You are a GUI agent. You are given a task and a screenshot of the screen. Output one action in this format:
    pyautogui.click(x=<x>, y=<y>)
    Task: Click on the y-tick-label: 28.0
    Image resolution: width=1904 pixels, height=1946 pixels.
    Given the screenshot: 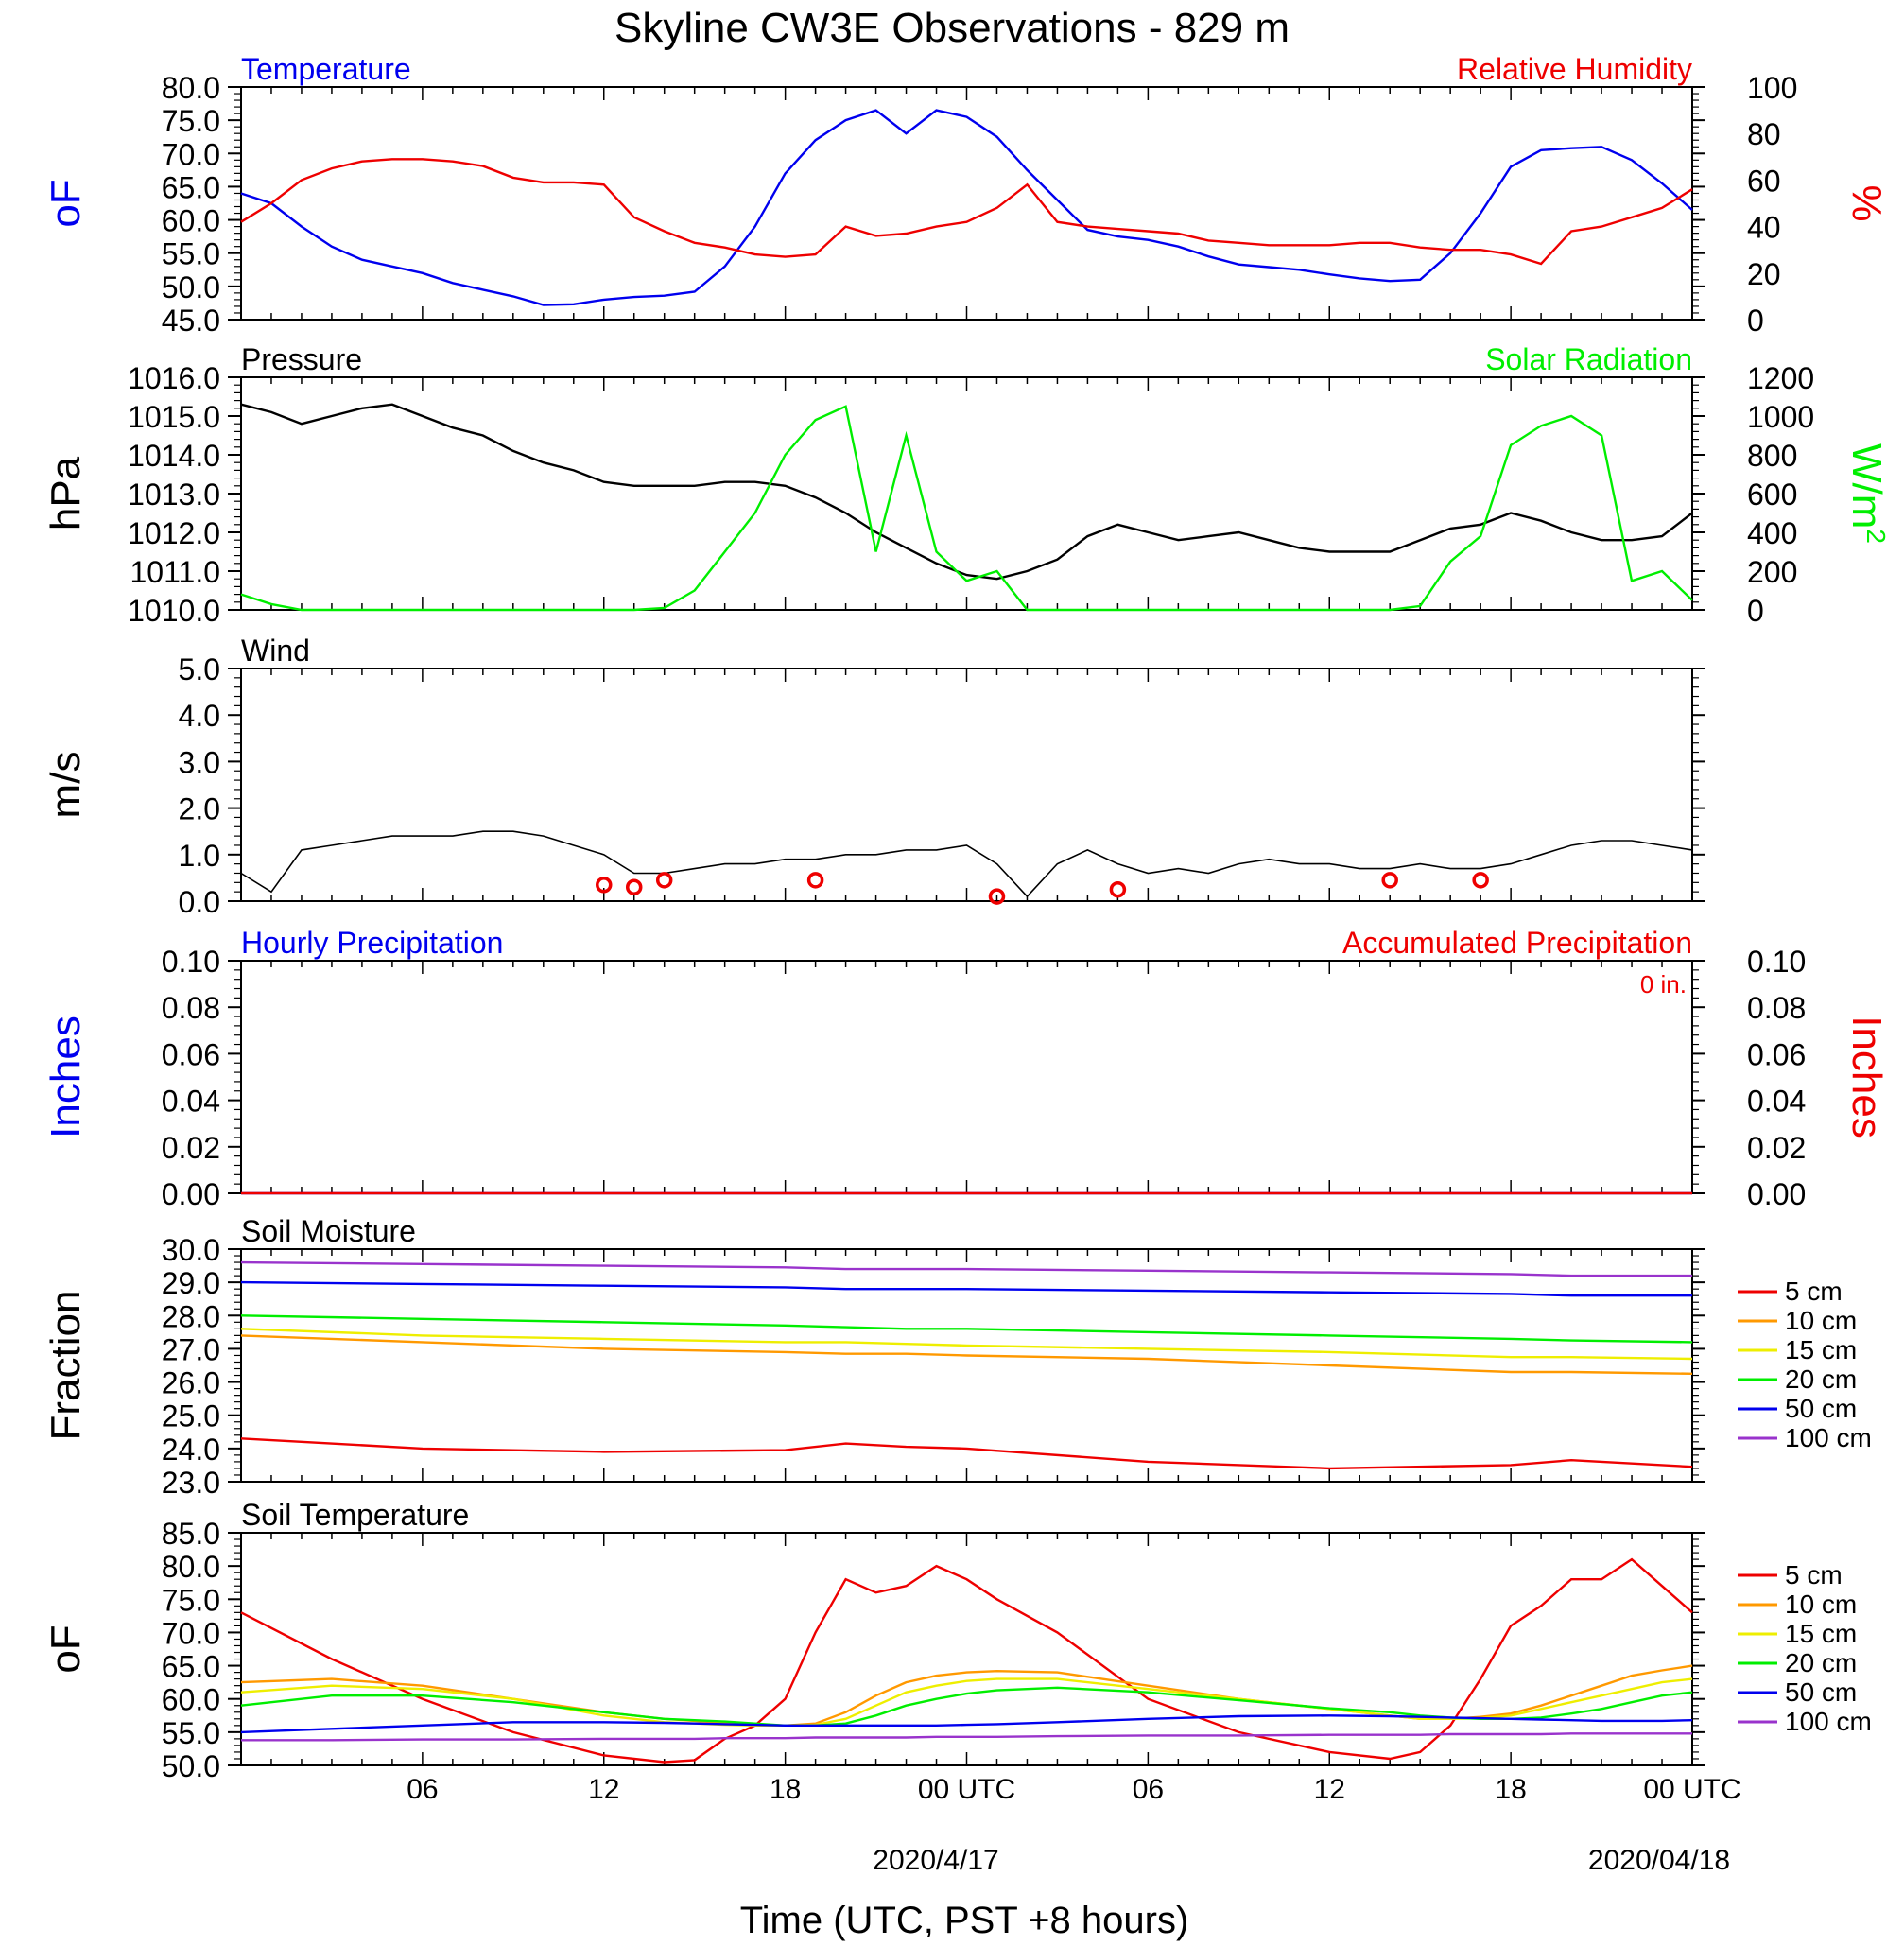 What is the action you would take?
    pyautogui.click(x=191, y=1316)
    